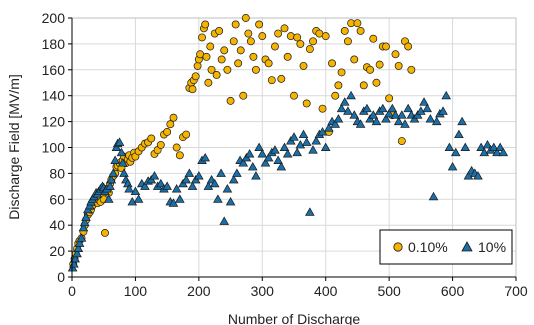  What do you see at coordinates (54, 18) in the screenshot?
I see `y-tick-label: 200` at bounding box center [54, 18].